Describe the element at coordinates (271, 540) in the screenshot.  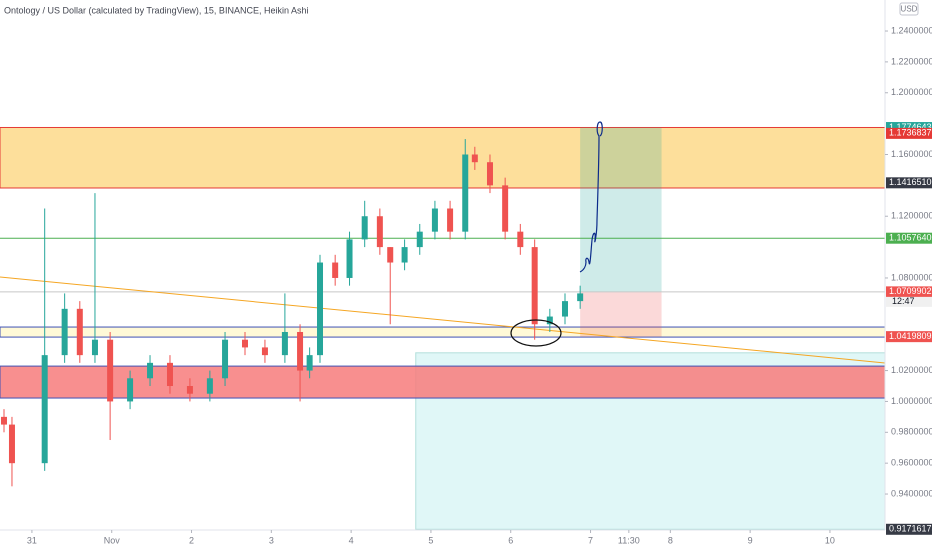
I see `x-tick-label: 3` at that location.